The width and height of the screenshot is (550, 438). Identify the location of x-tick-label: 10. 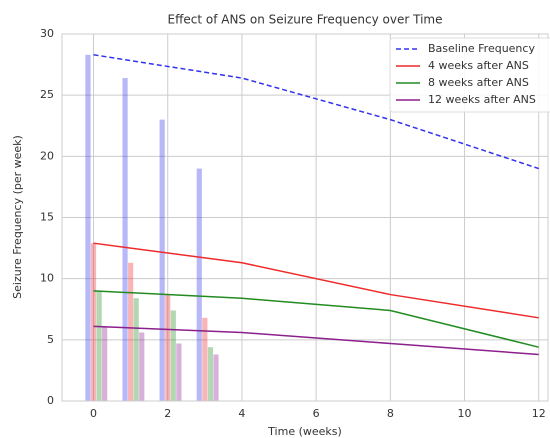
(465, 413).